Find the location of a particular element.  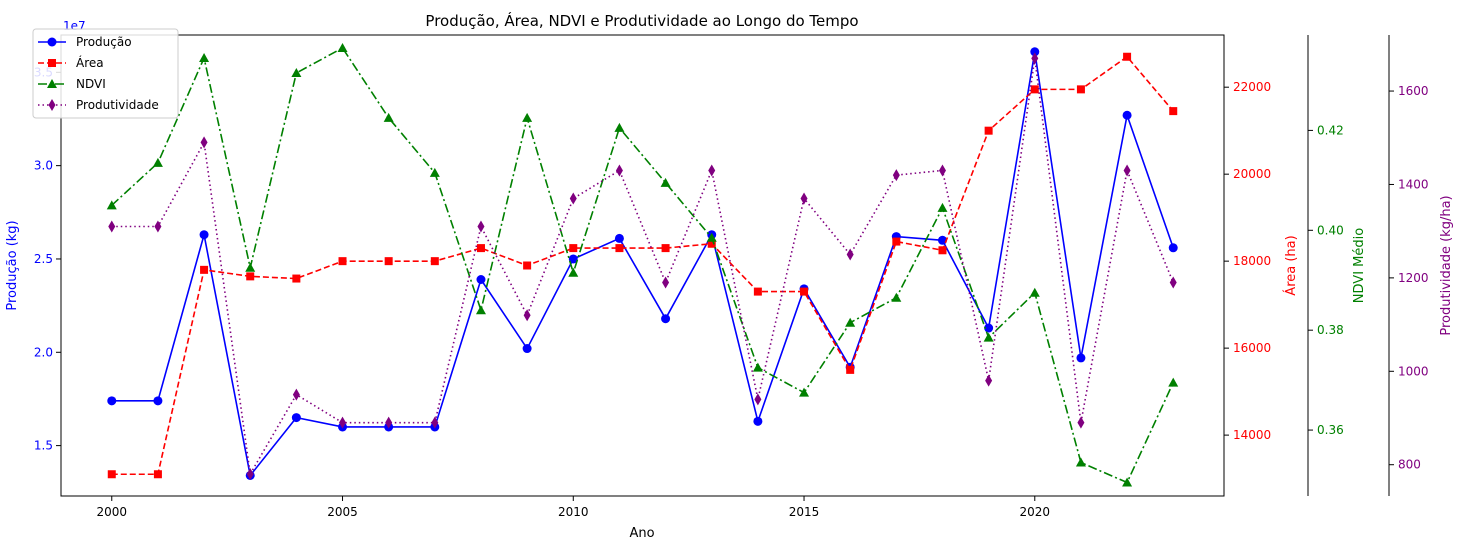

legend-item: Produção is located at coordinates (85, 42).